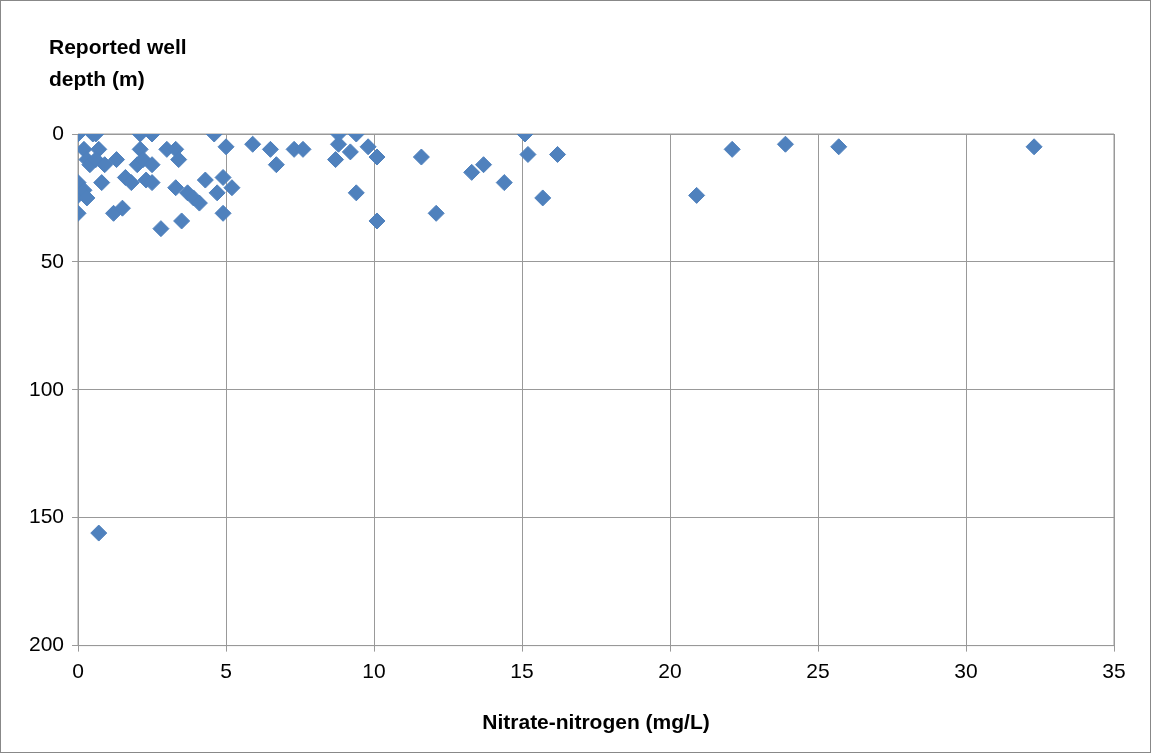 The width and height of the screenshot is (1151, 753). Describe the element at coordinates (46, 644) in the screenshot. I see `y-tick-label: 200` at that location.